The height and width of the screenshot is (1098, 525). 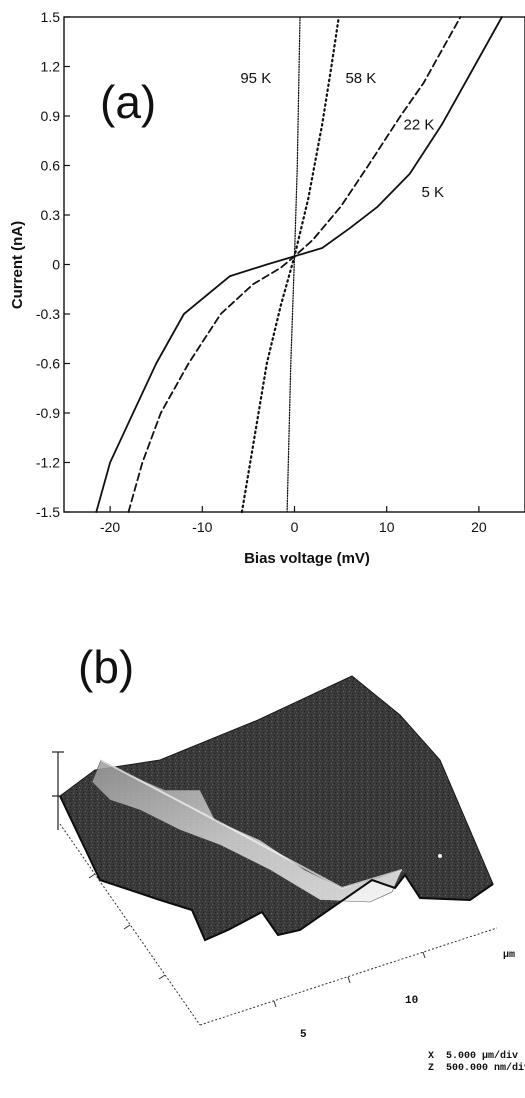 What do you see at coordinates (48, 364) in the screenshot?
I see `y-tick-label: -0.6` at bounding box center [48, 364].